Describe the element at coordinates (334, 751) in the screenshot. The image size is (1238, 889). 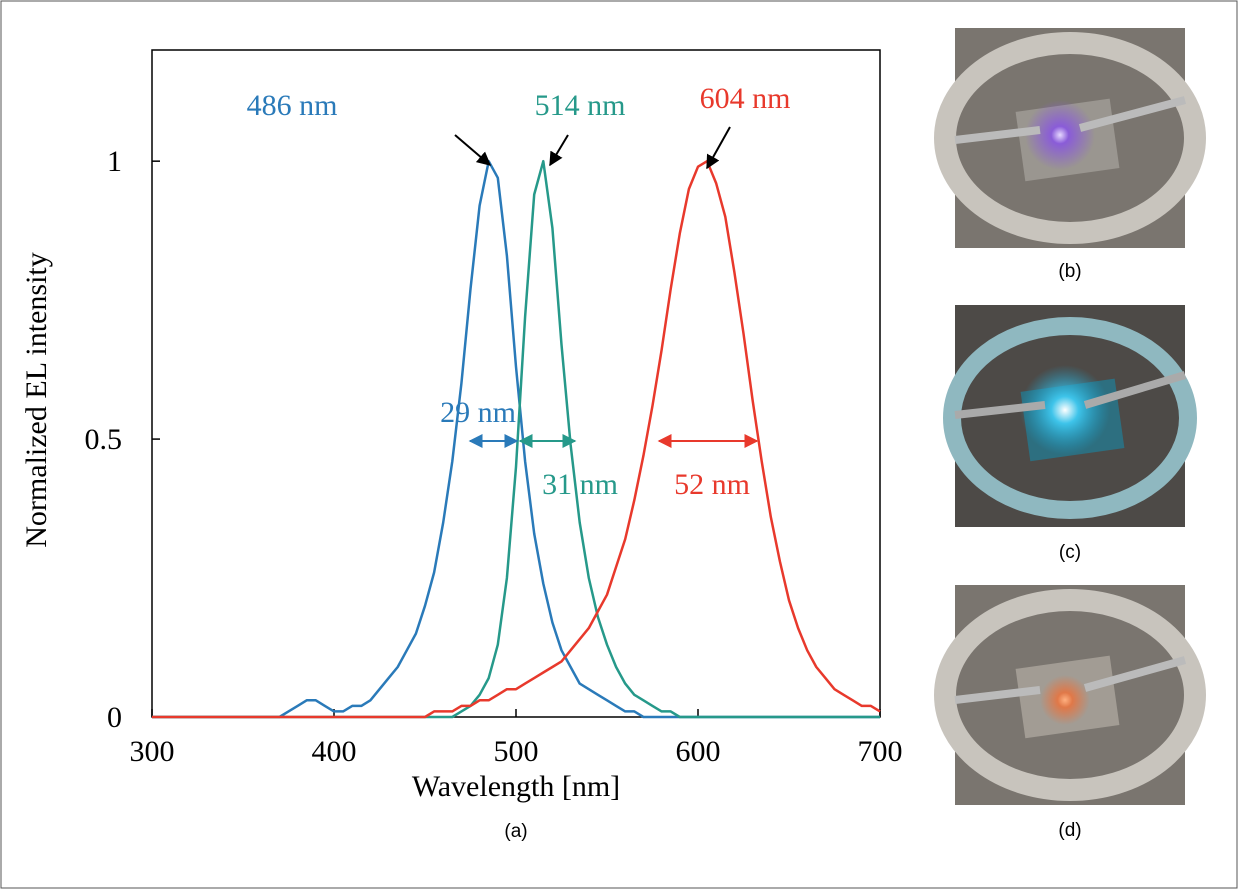
I see `x-tick-label: 400` at that location.